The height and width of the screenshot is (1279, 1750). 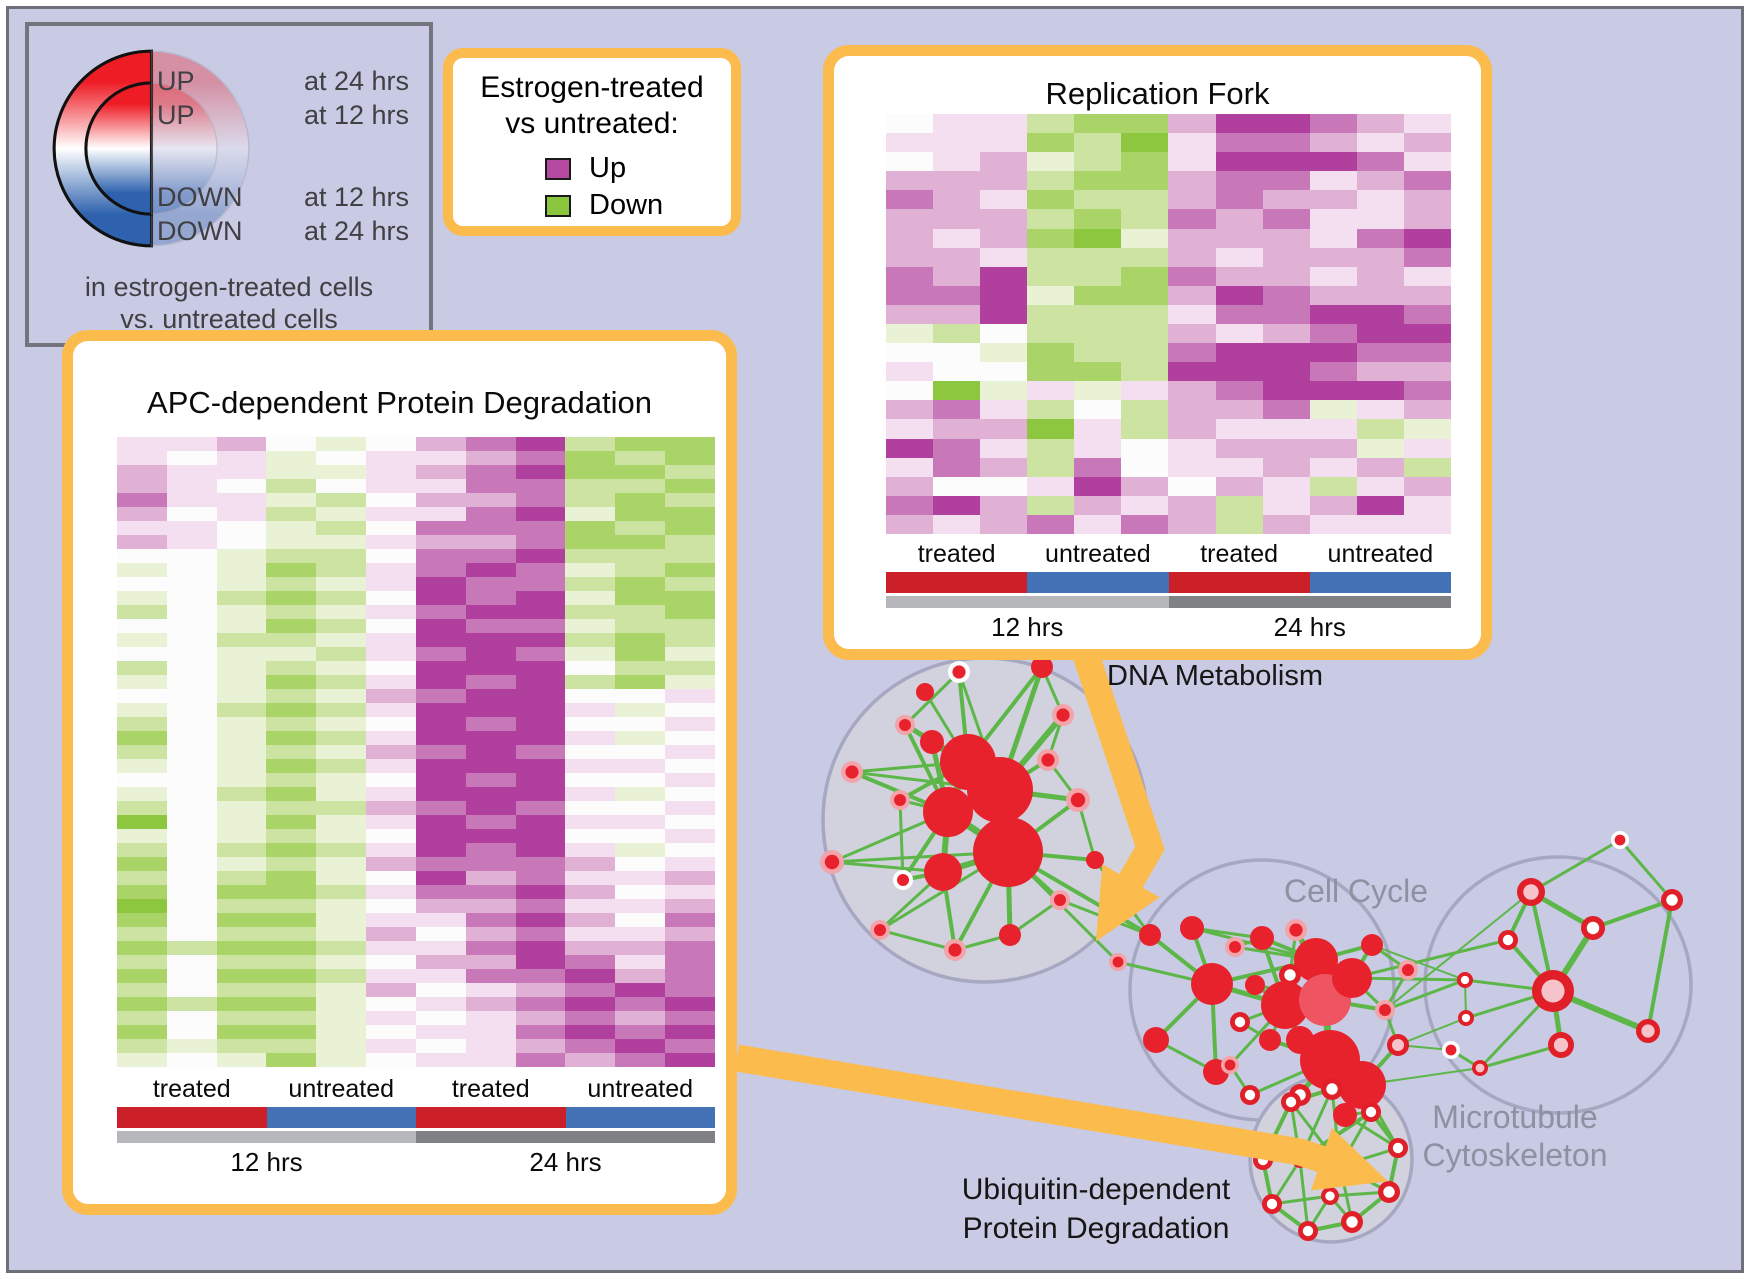 I want to click on time-label: 12 hrs, so click(x=266, y=1162).